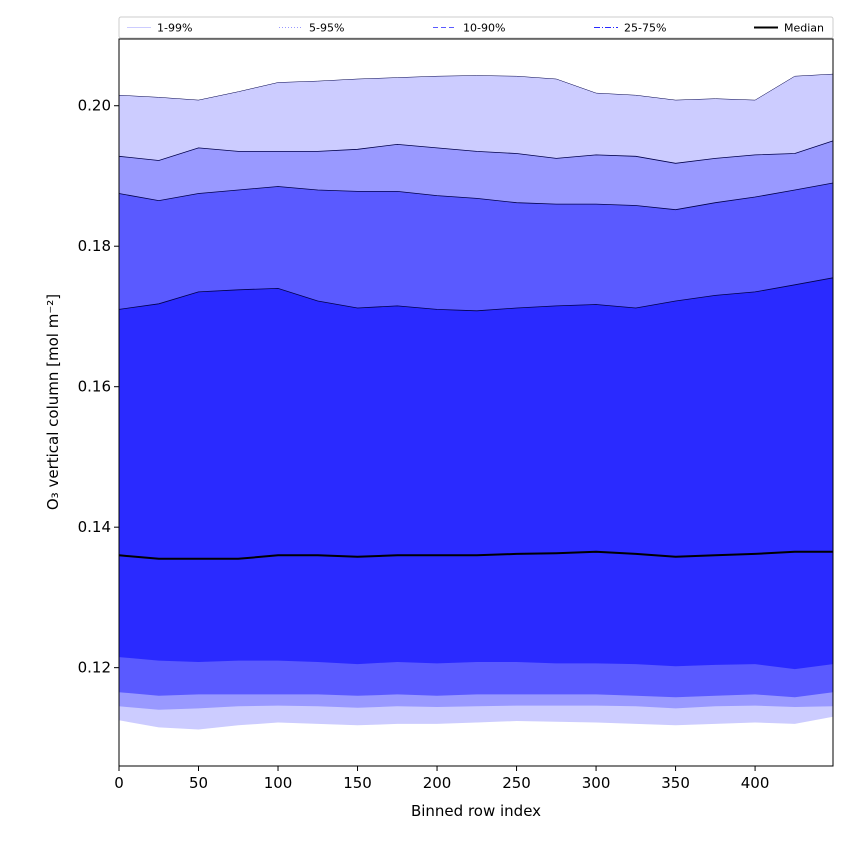  I want to click on x-tick-label: 100, so click(278, 783).